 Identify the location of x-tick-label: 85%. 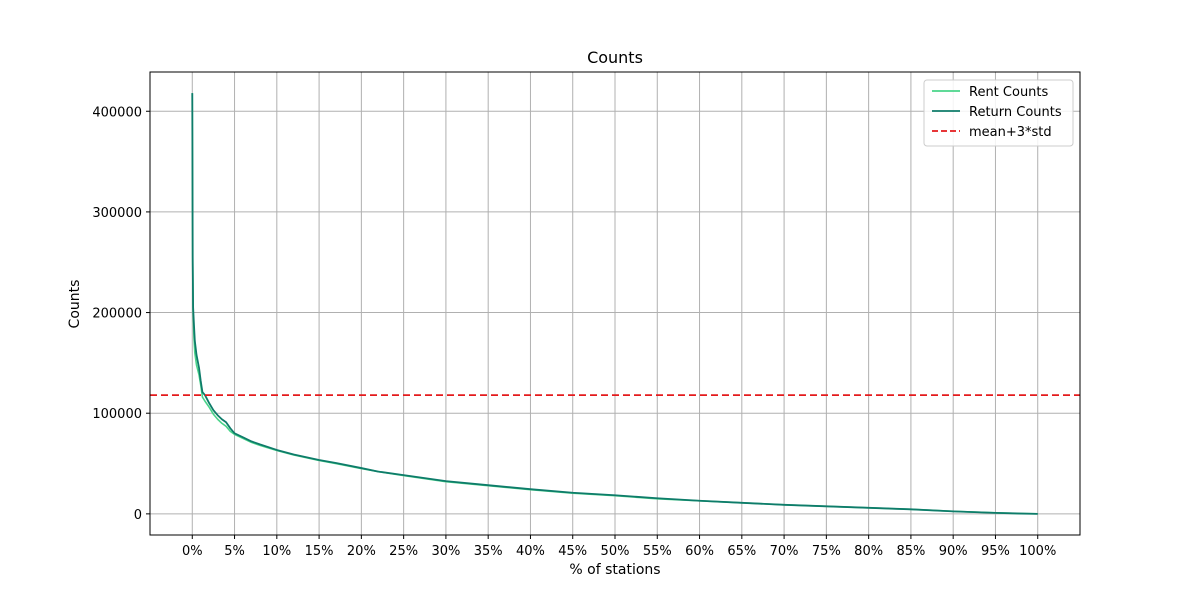
(910, 551).